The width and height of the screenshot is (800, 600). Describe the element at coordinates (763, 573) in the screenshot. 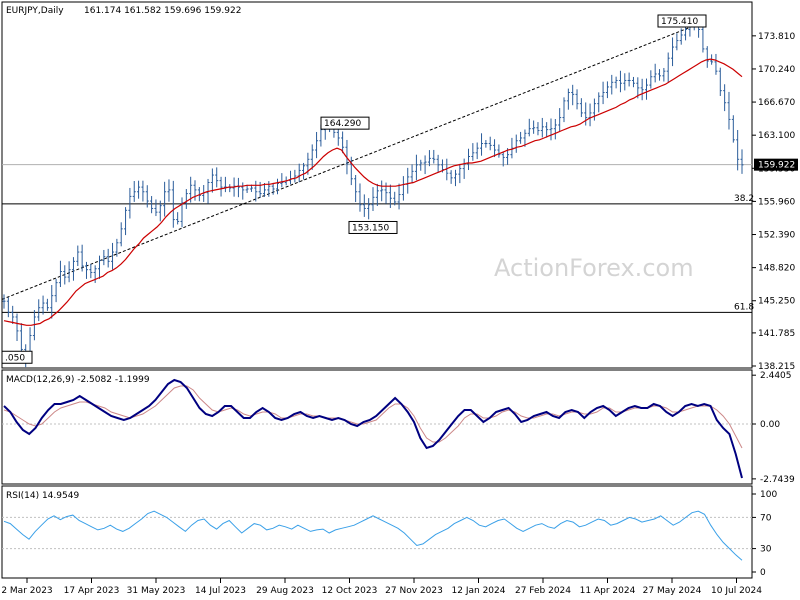

I see `rsi-tick-label: 0` at that location.